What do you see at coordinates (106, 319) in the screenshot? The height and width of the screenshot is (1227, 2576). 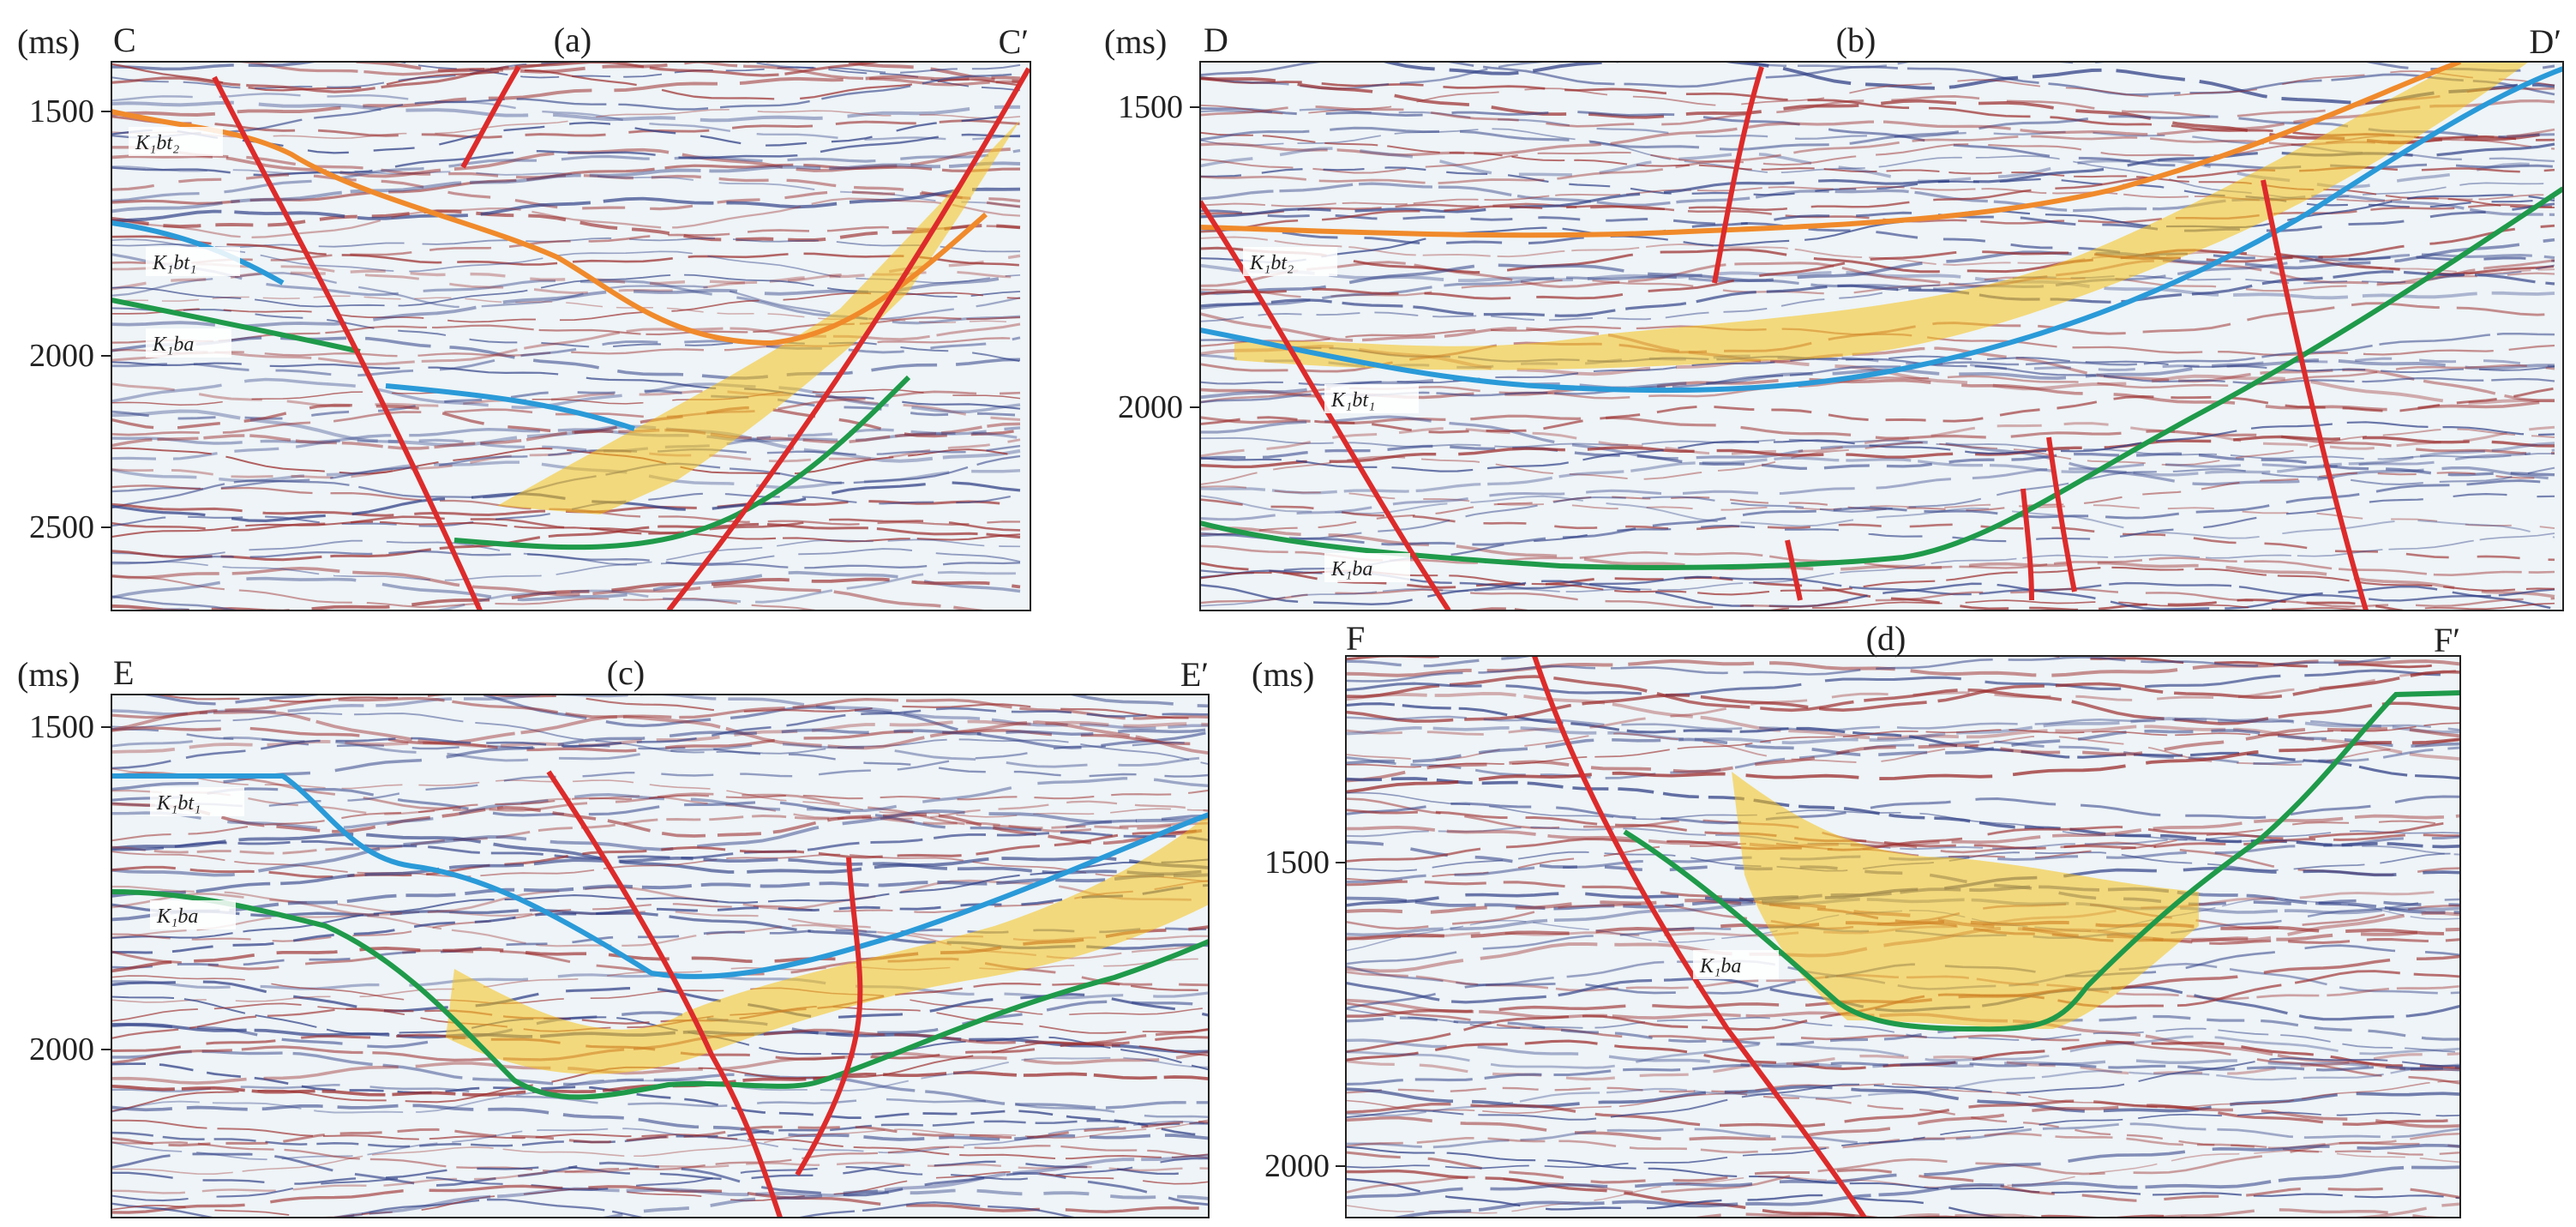 I see `y-axis` at bounding box center [106, 319].